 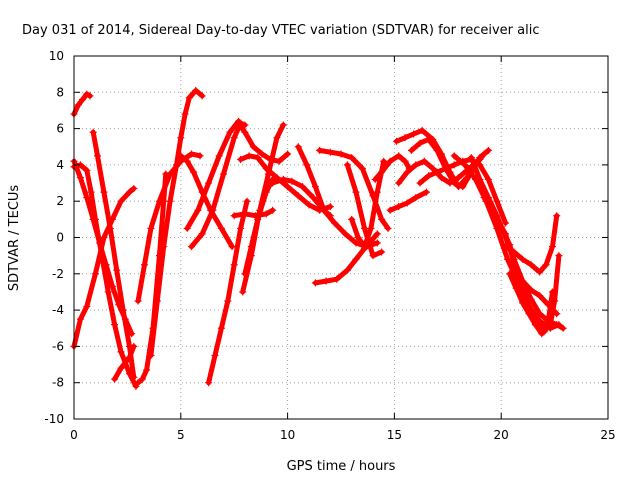 I want to click on y-tick-label: -2, so click(x=58, y=274).